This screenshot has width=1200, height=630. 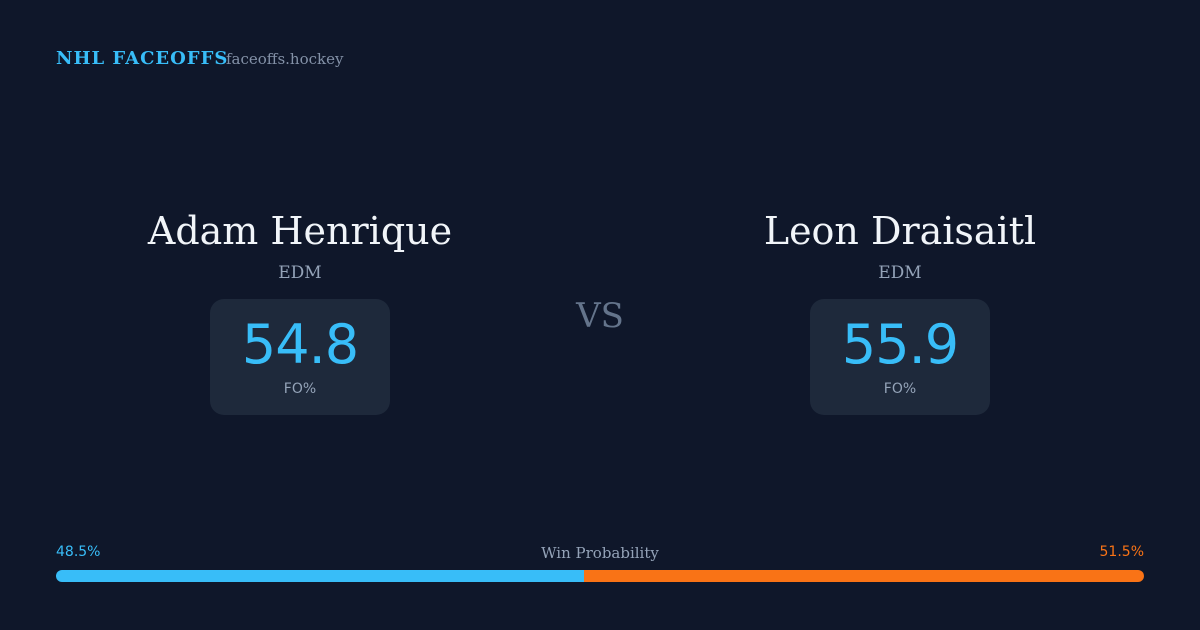 I want to click on stat-value: 54.8, so click(x=300, y=344).